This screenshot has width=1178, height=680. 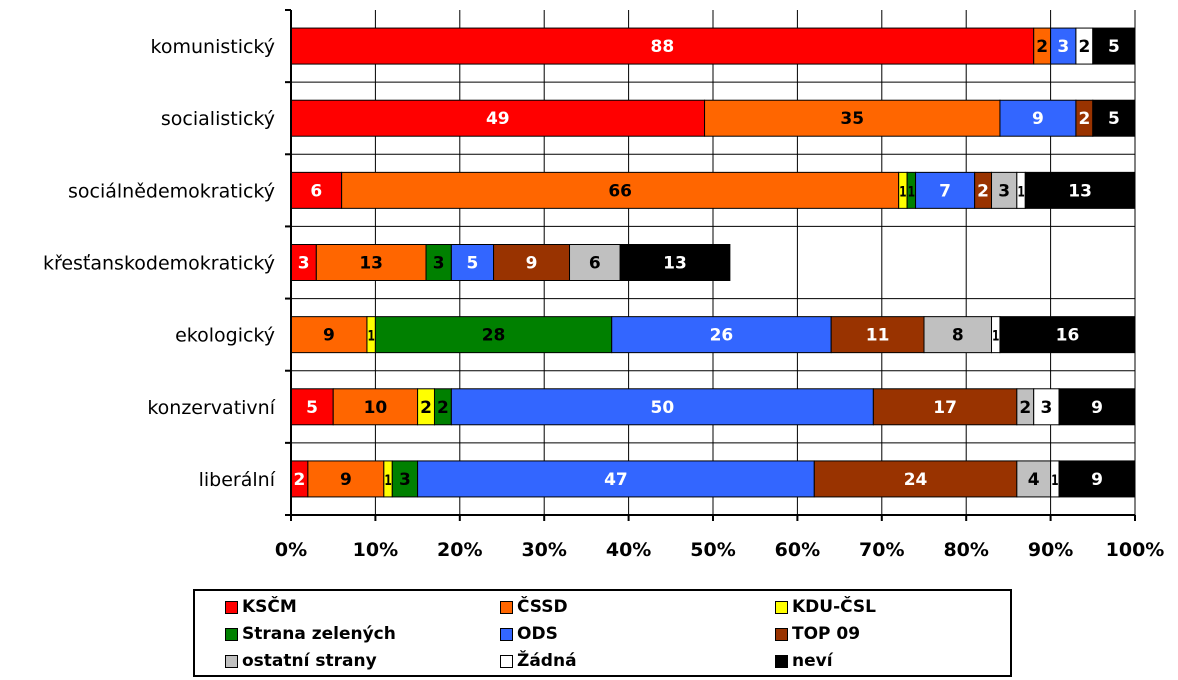 I want to click on legend-item: Strana zelených, so click(x=310, y=634).